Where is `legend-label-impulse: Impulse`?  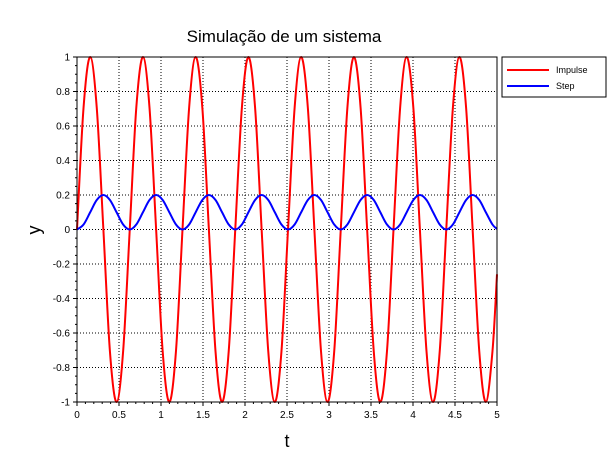
legend-label-impulse: Impulse is located at coordinates (572, 70).